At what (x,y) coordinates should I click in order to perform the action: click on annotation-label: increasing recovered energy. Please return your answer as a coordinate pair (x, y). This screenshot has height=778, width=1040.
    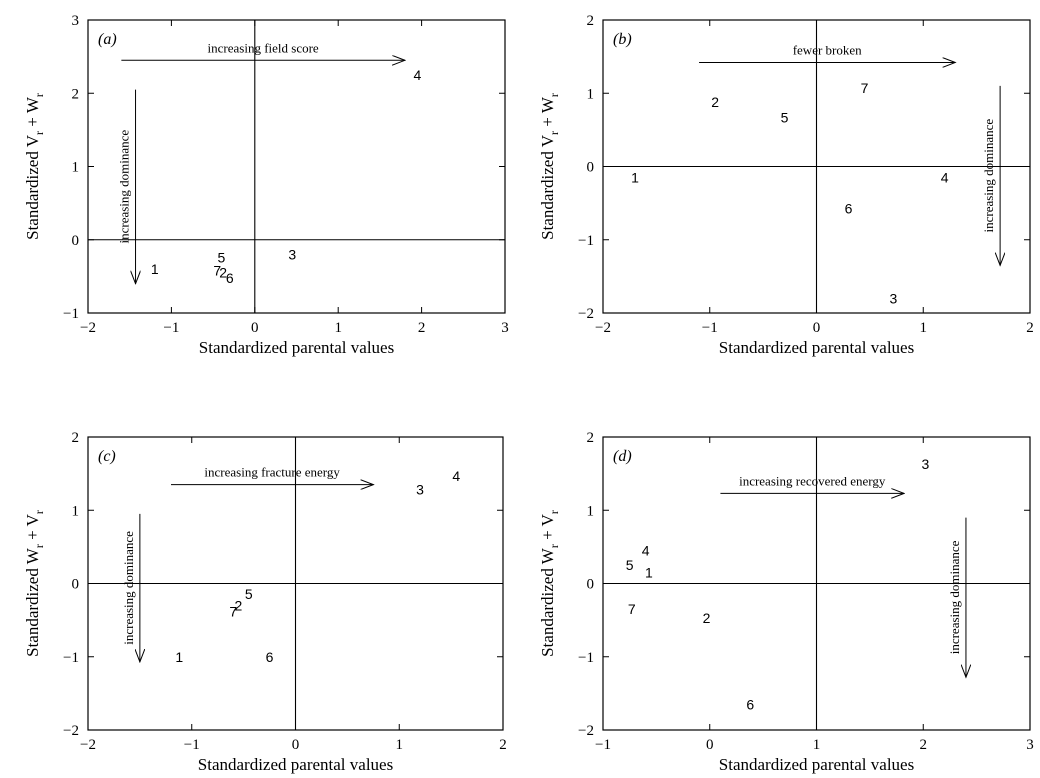
    Looking at the image, I should click on (812, 480).